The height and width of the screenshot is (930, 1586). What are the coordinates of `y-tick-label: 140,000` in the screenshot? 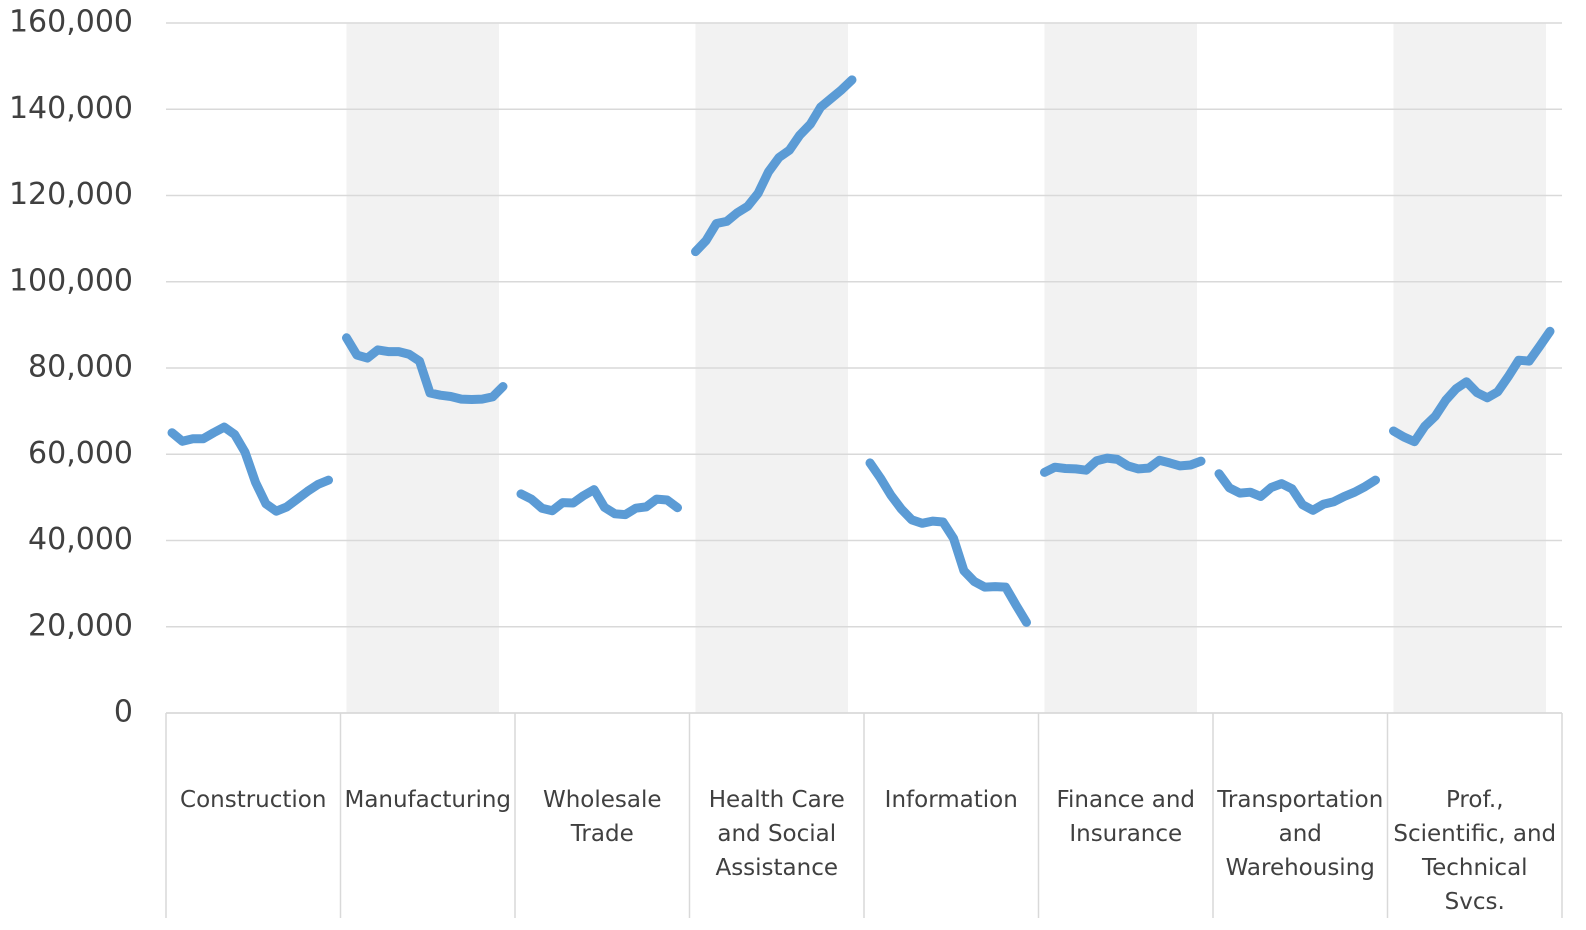 It's located at (71, 108).